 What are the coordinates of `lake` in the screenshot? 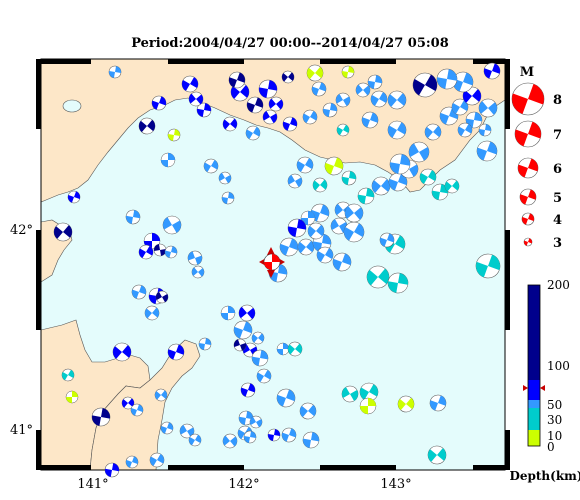 It's located at (72, 106).